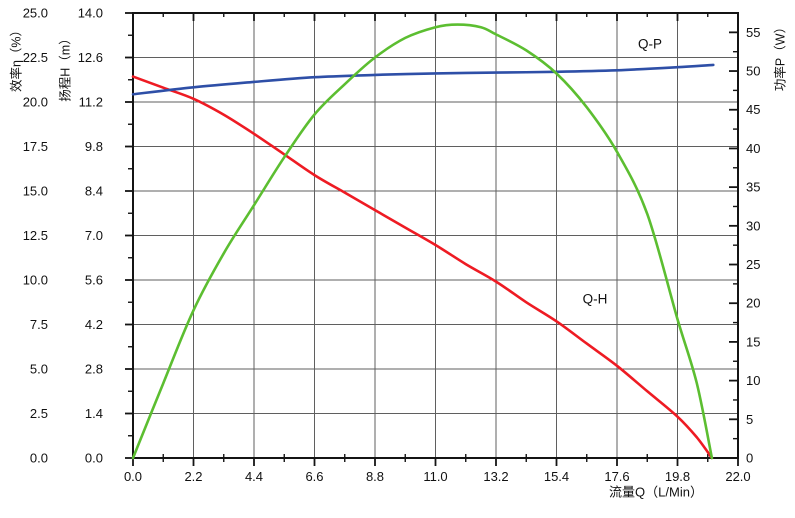 The width and height of the screenshot is (795, 518). What do you see at coordinates (39, 413) in the screenshot?
I see `efficiency-tick-label: 2.5` at bounding box center [39, 413].